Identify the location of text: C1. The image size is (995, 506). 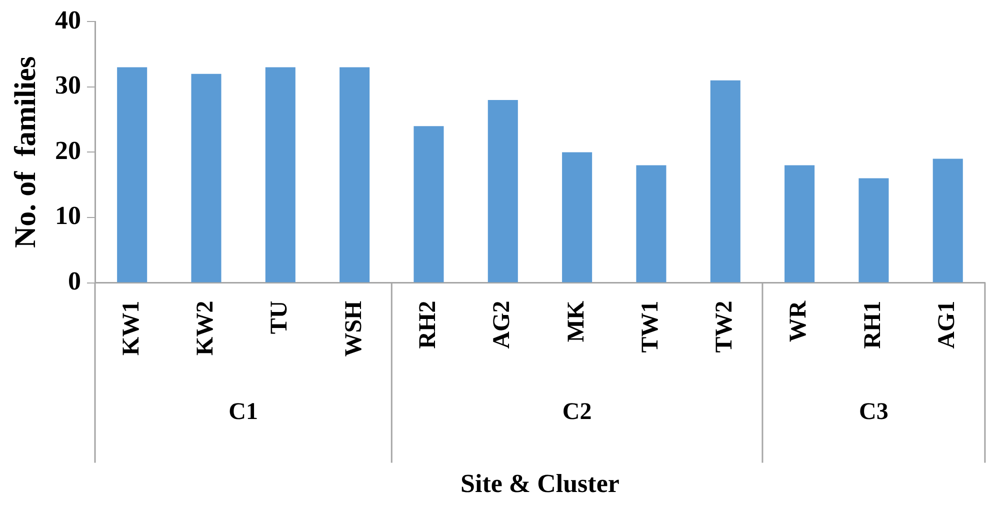
(243, 411).